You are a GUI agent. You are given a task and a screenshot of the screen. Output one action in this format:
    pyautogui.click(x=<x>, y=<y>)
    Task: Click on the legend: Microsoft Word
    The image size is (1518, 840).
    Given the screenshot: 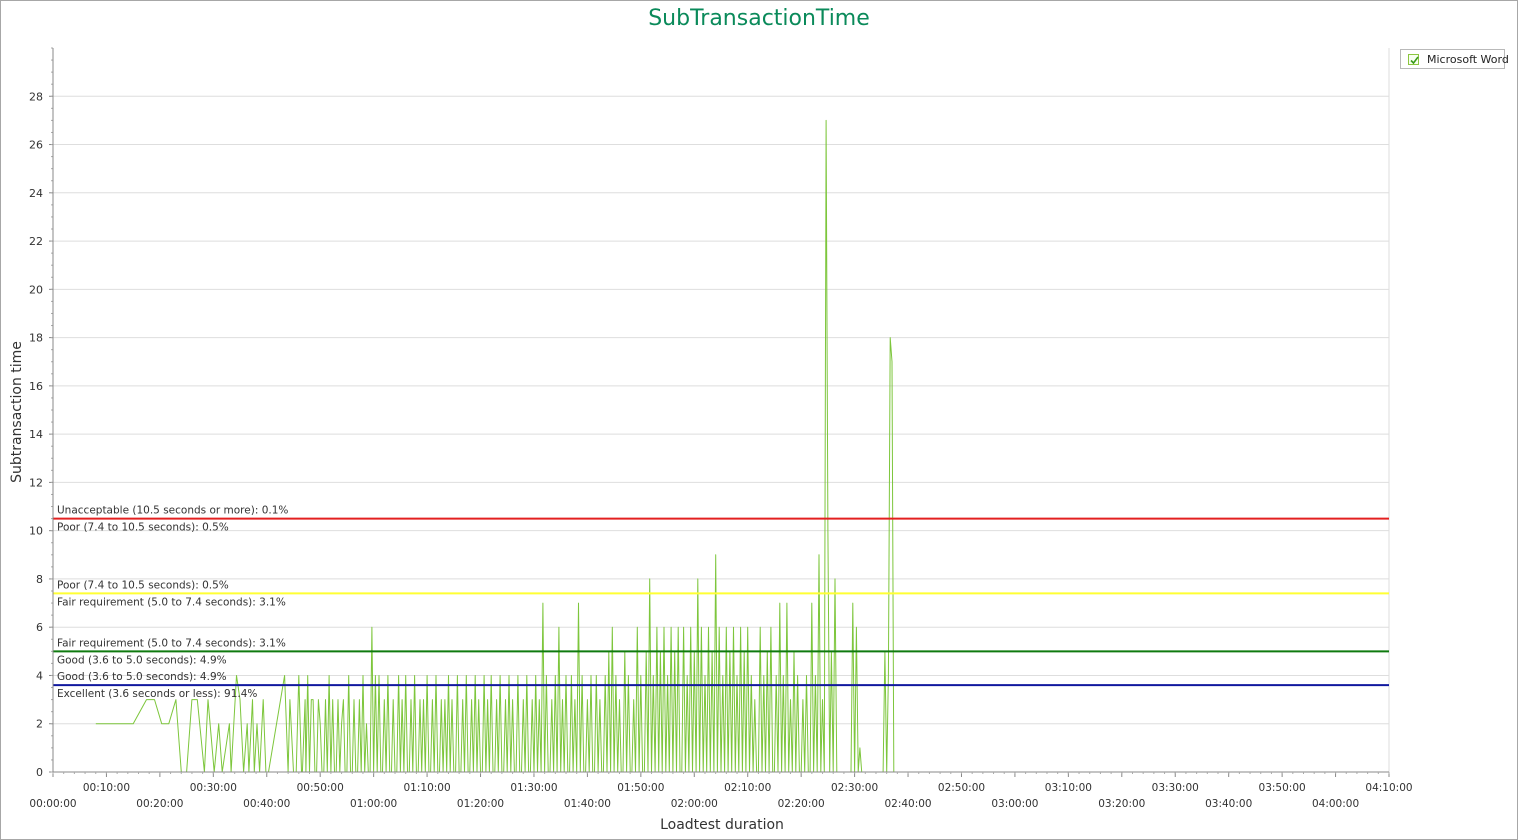 What is the action you would take?
    pyautogui.click(x=1454, y=59)
    